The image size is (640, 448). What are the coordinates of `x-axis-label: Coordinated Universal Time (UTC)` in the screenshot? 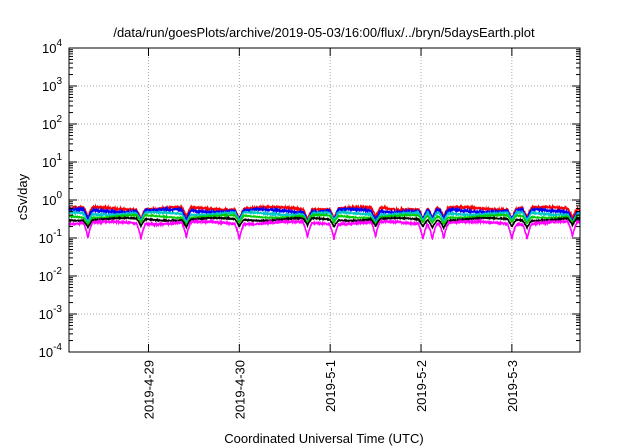 It's located at (323, 438).